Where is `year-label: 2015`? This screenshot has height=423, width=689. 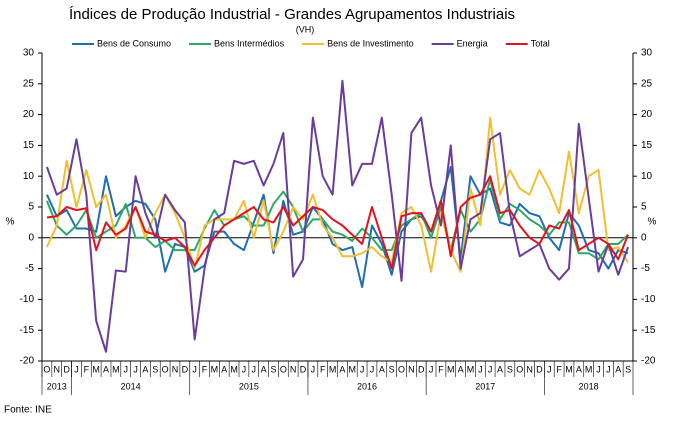
year-label: 2015 is located at coordinates (249, 386).